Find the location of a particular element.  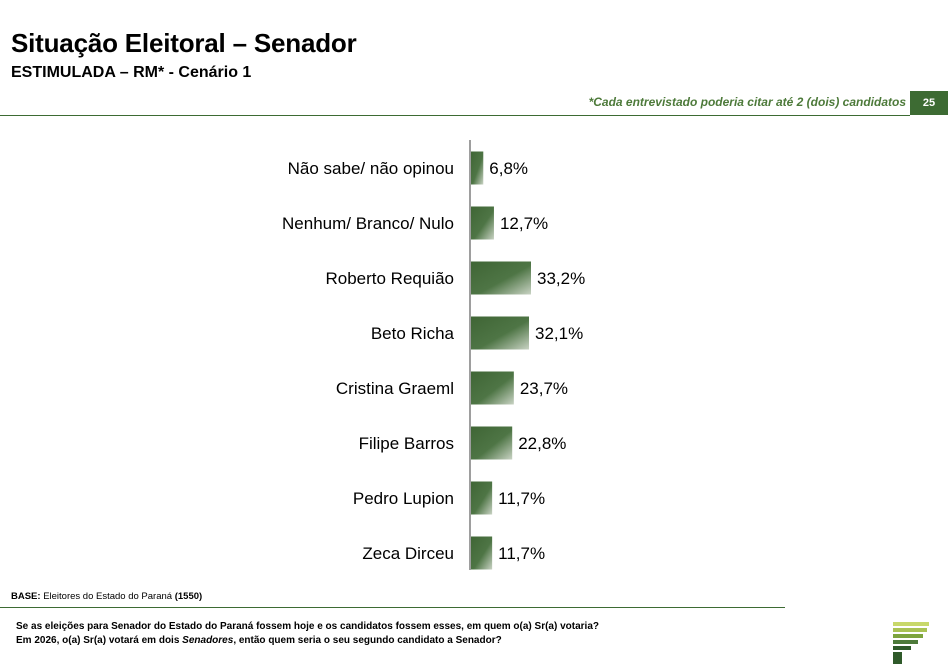

page-title: Situação Eleitoral – Senador is located at coordinates (184, 43).